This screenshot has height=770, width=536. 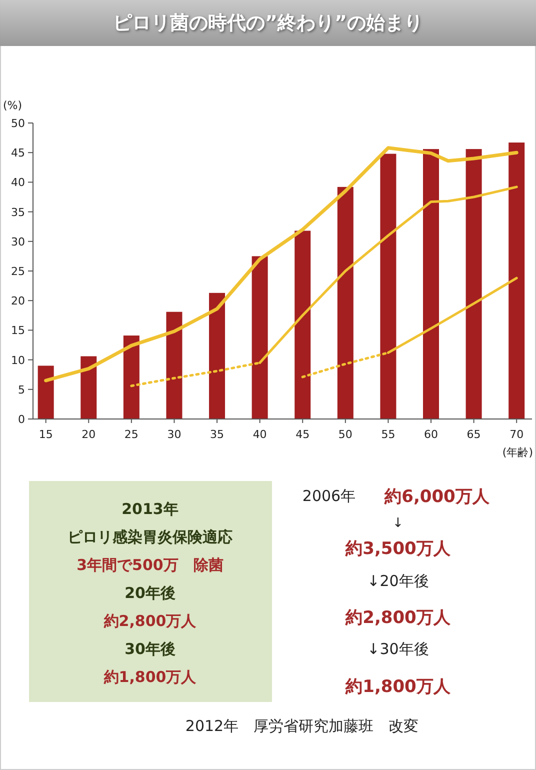 What do you see at coordinates (303, 434) in the screenshot?
I see `x-tick-label: 45` at bounding box center [303, 434].